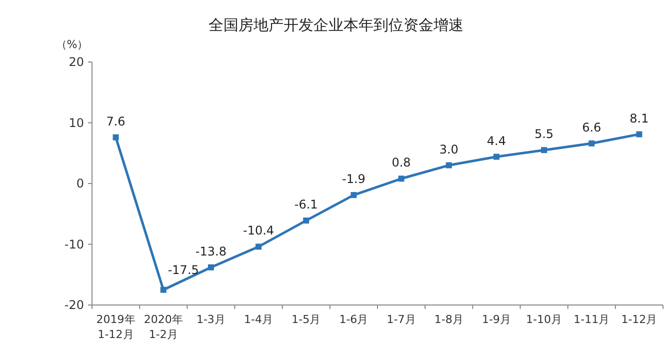 The height and width of the screenshot is (360, 672). What do you see at coordinates (74, 244) in the screenshot?
I see `y-tick-label: -10` at bounding box center [74, 244].